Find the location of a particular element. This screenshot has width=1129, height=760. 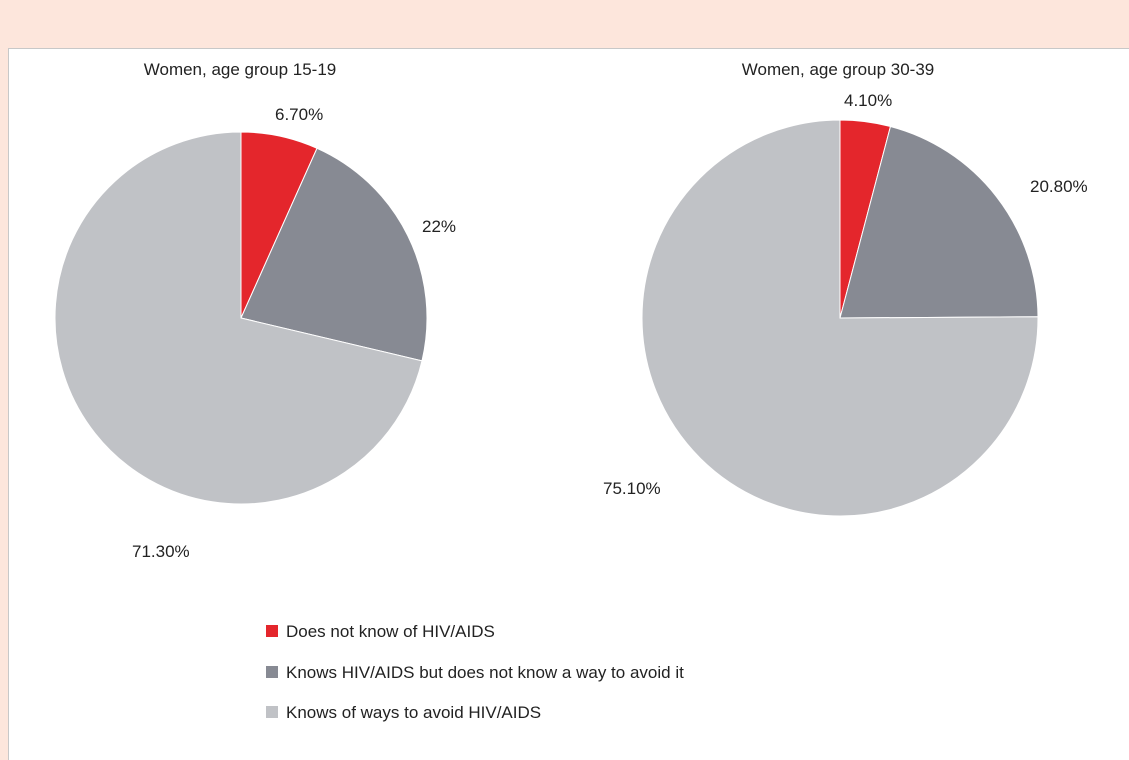

chart-1-label-1: 6.70% is located at coordinates (299, 114).